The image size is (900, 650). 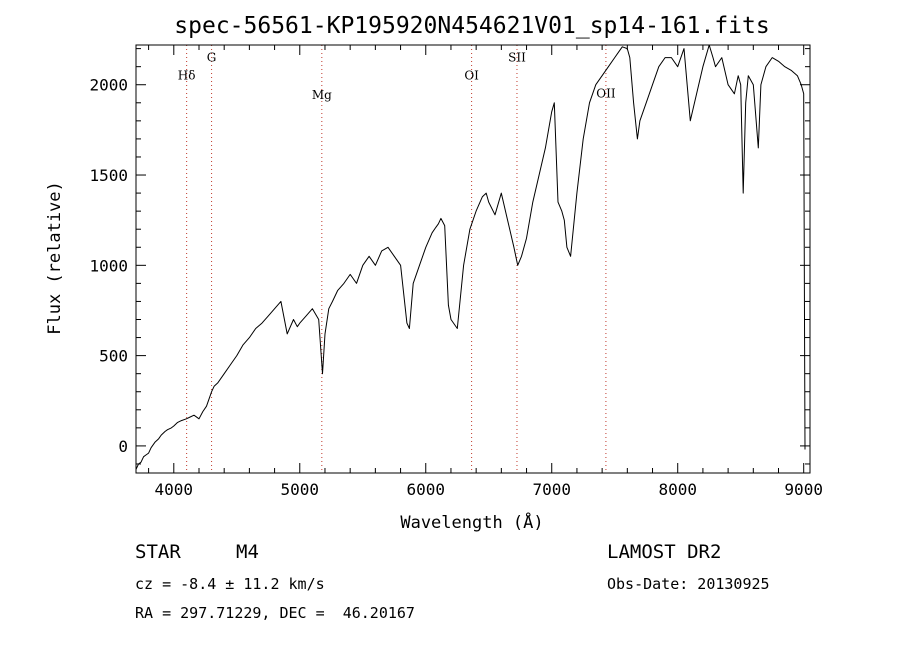 I want to click on redshift-info: cz = -8.4 ± 11.2 km/s, so click(x=230, y=584).